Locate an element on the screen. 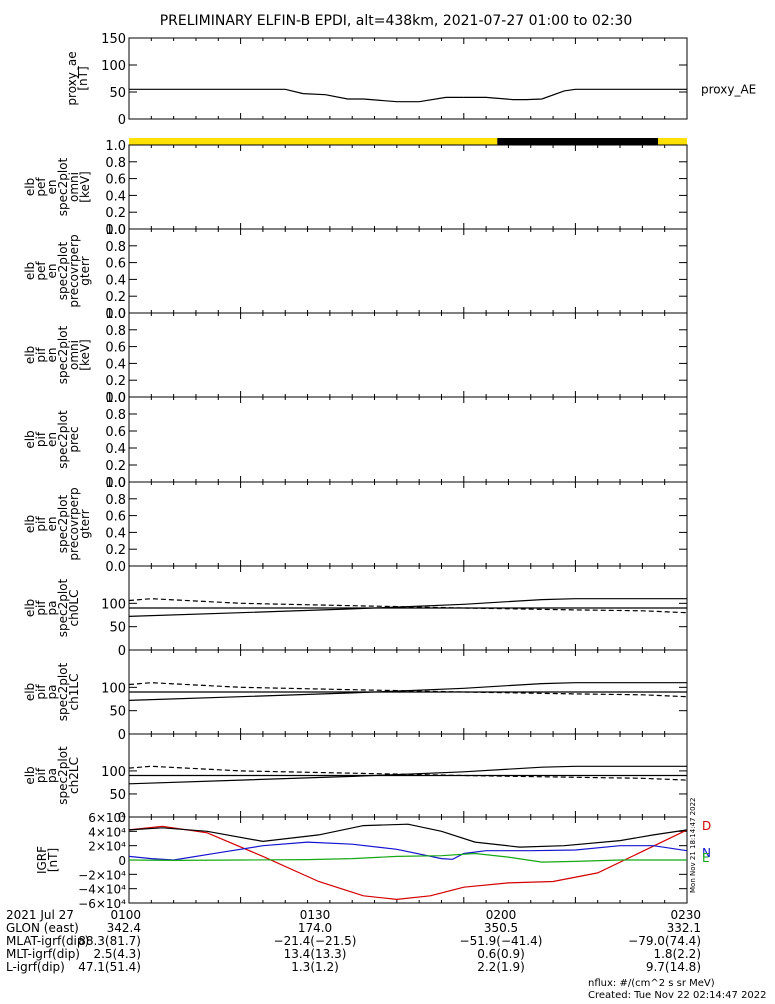  y-axis-label: prec is located at coordinates (74, 439).